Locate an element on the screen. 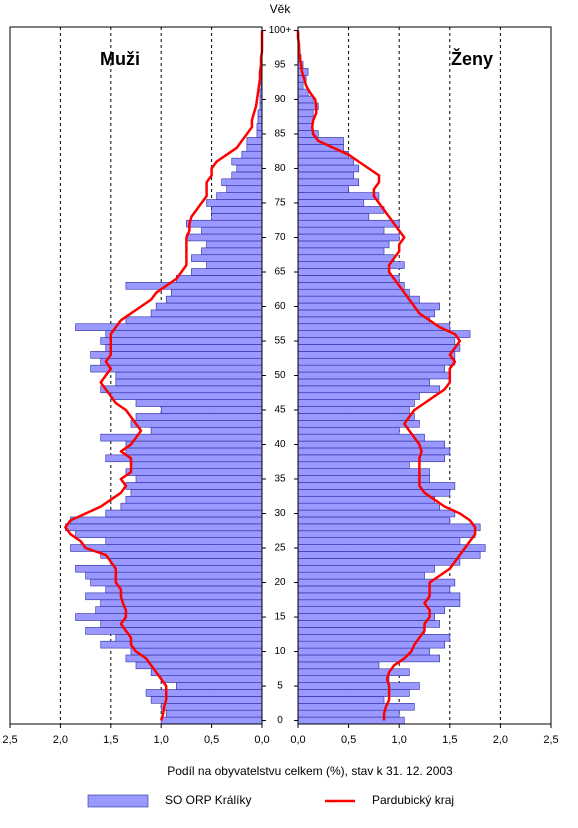 Image resolution: width=578 pixels, height=828 pixels. legend-swatch is located at coordinates (118, 801).